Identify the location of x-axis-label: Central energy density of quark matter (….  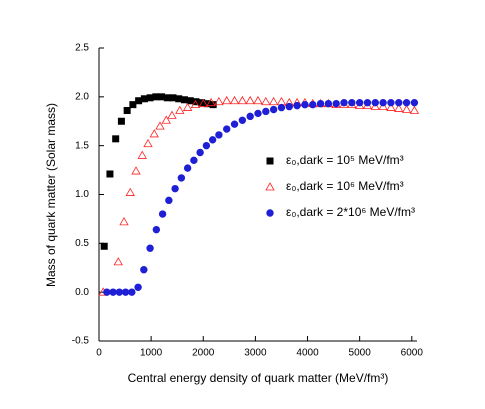
(258, 378).